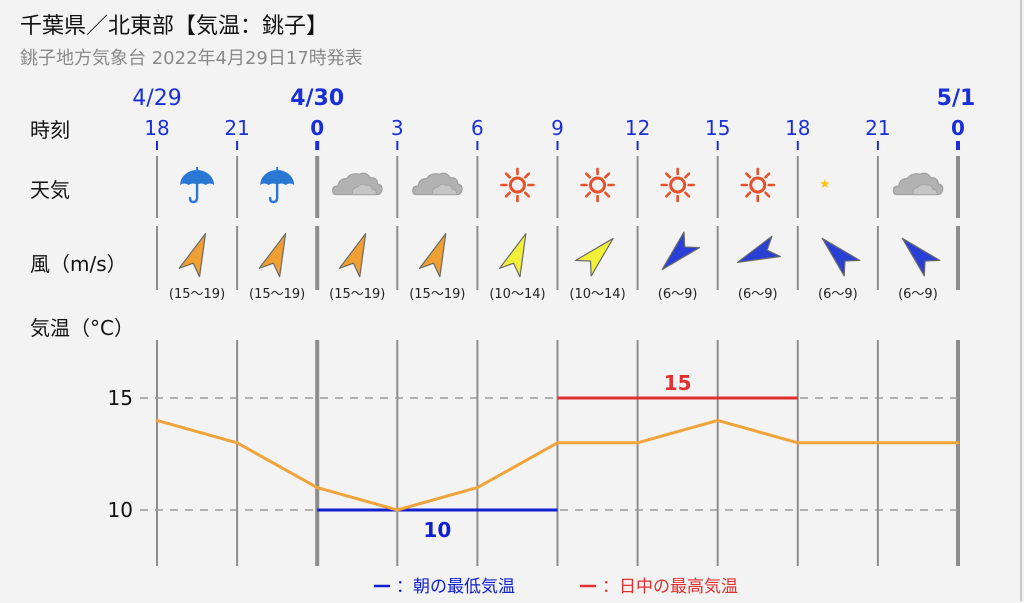  Describe the element at coordinates (120, 510) in the screenshot. I see `y-tick-label: 10` at that location.